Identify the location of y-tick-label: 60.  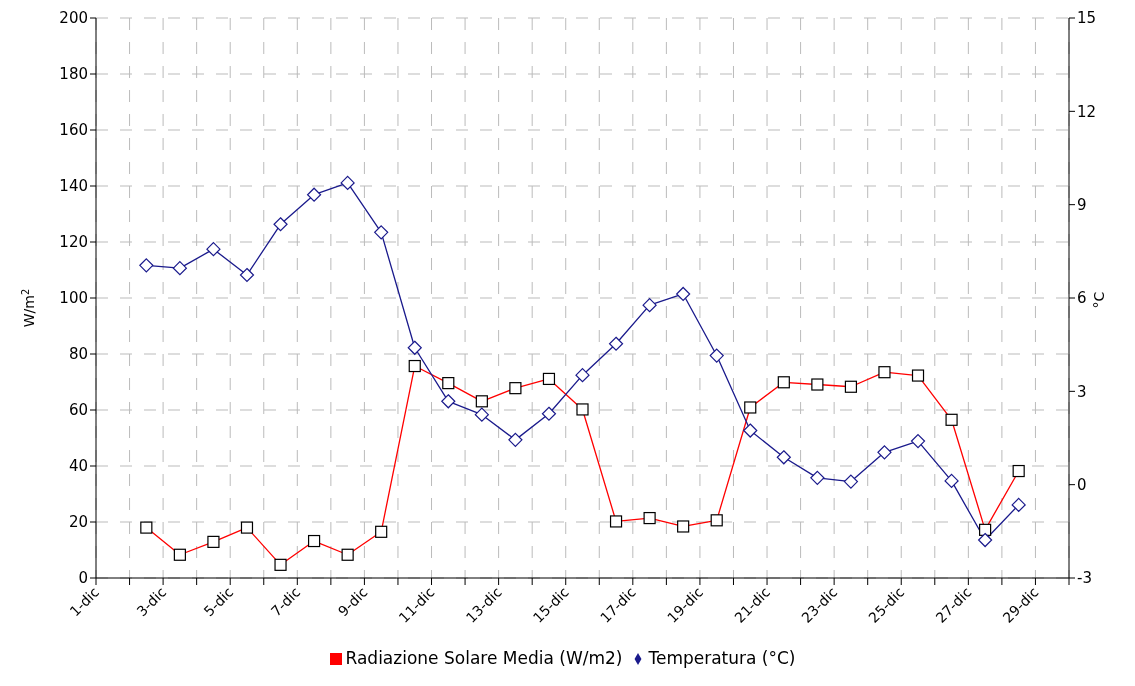
(78, 410).